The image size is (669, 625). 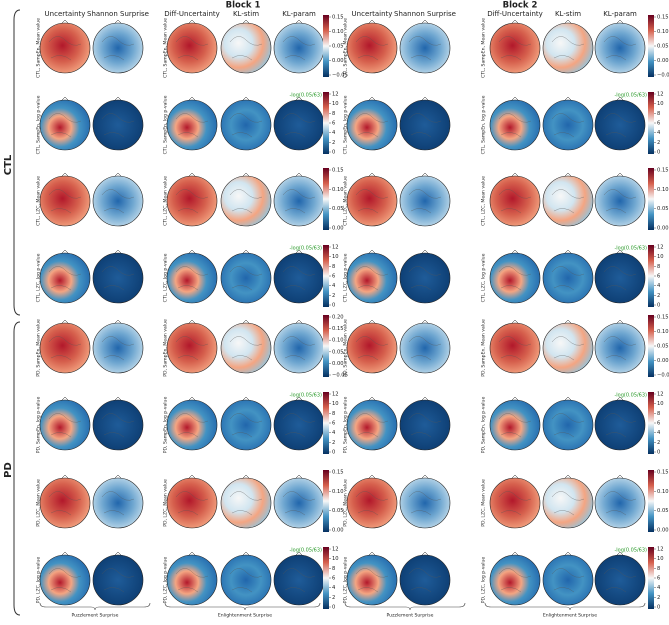 What do you see at coordinates (335, 248) in the screenshot?
I see `colorbar-tick-label: 12` at bounding box center [335, 248].